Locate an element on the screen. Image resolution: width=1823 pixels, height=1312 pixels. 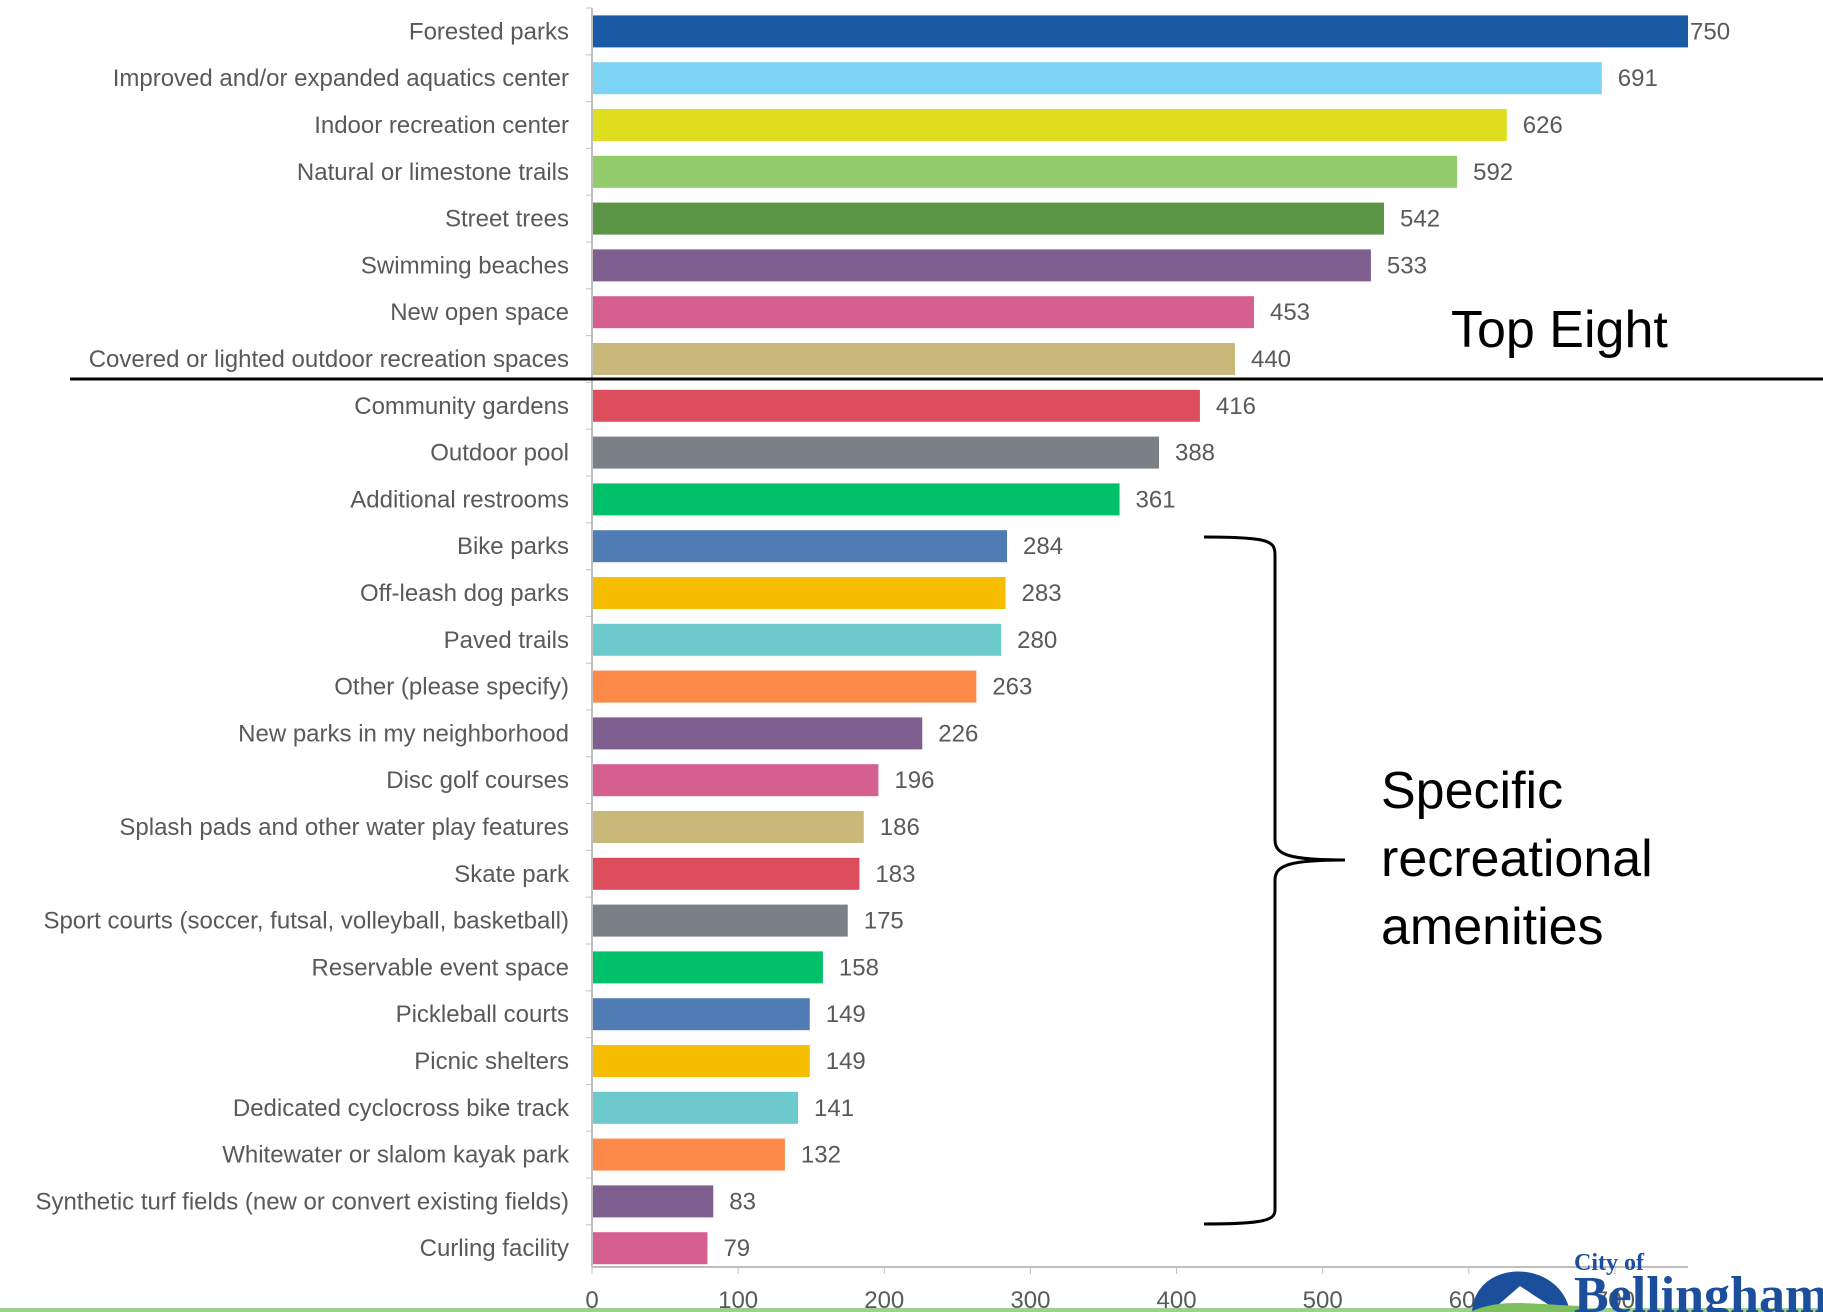
value-label: 183 is located at coordinates (895, 874).